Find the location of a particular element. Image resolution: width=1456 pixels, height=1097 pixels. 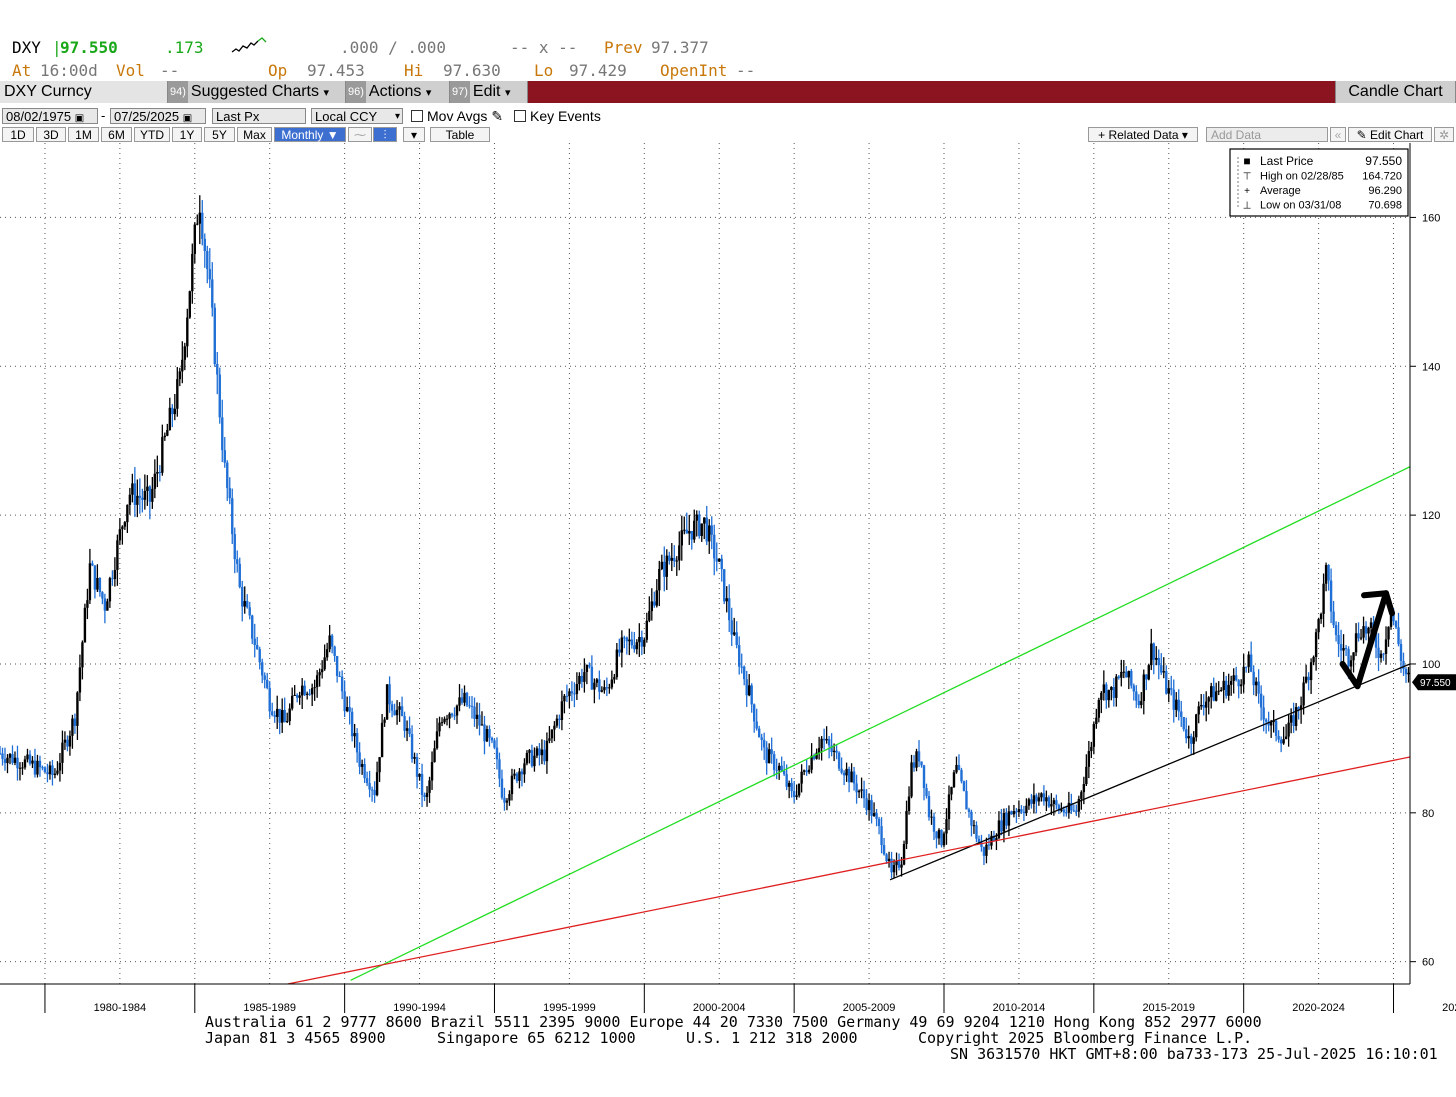

chart-style-dropdown: ▾ is located at coordinates (414, 134).